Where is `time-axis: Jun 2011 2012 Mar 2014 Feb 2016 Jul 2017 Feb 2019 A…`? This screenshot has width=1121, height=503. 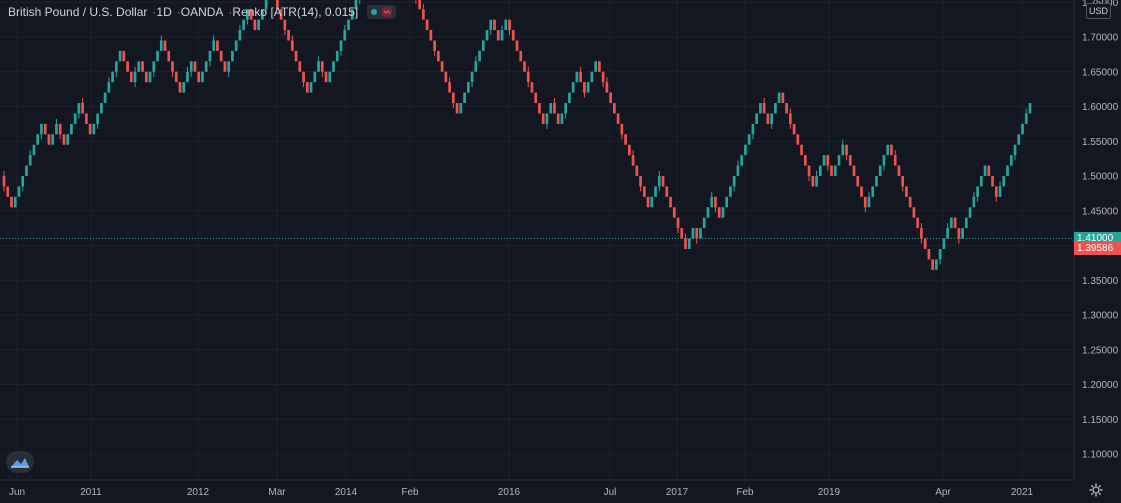 time-axis: Jun 2011 2012 Mar 2014 Feb 2016 Jul 2017 Feb 2019 A… is located at coordinates (521, 492).